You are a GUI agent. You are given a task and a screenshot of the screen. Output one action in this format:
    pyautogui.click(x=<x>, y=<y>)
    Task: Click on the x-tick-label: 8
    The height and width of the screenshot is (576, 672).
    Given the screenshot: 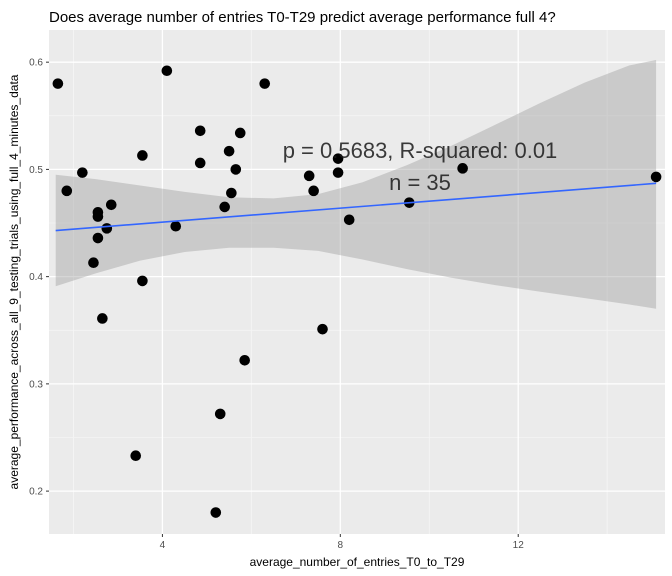 What is the action you would take?
    pyautogui.click(x=341, y=545)
    